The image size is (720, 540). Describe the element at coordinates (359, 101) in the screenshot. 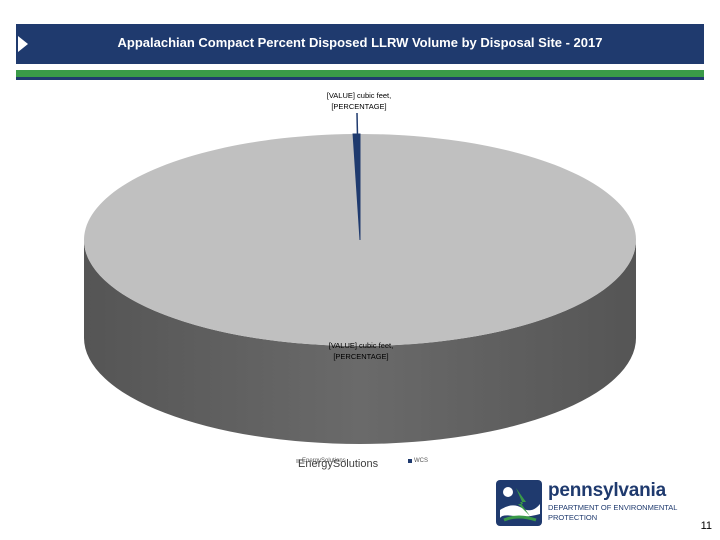

I see `data-label-wcs: [VALUE] cubic feet, [PERCENTAGE]` at that location.